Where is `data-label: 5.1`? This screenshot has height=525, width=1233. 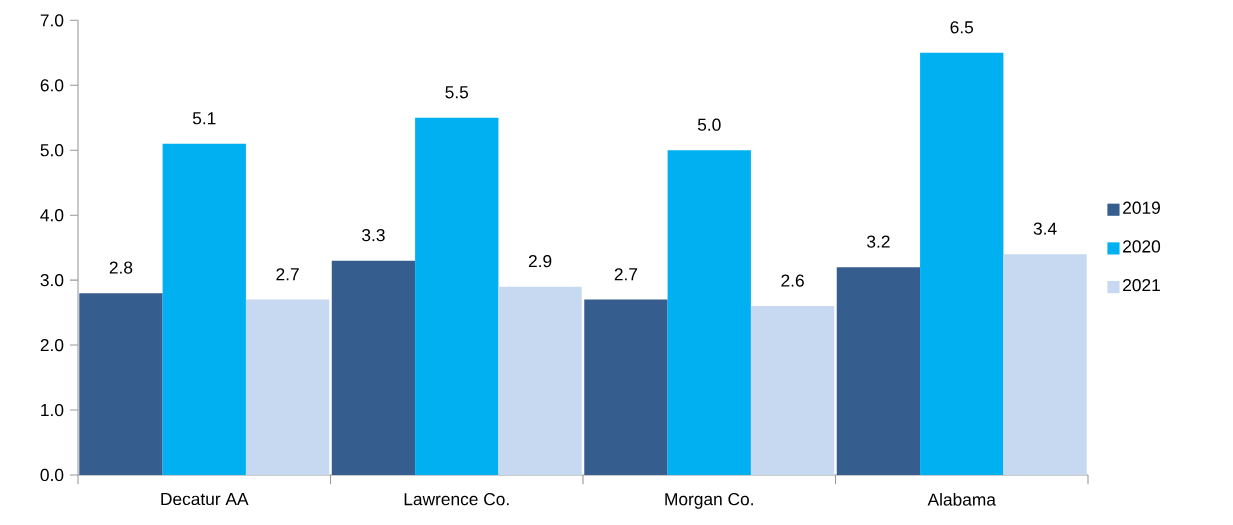 data-label: 5.1 is located at coordinates (204, 118).